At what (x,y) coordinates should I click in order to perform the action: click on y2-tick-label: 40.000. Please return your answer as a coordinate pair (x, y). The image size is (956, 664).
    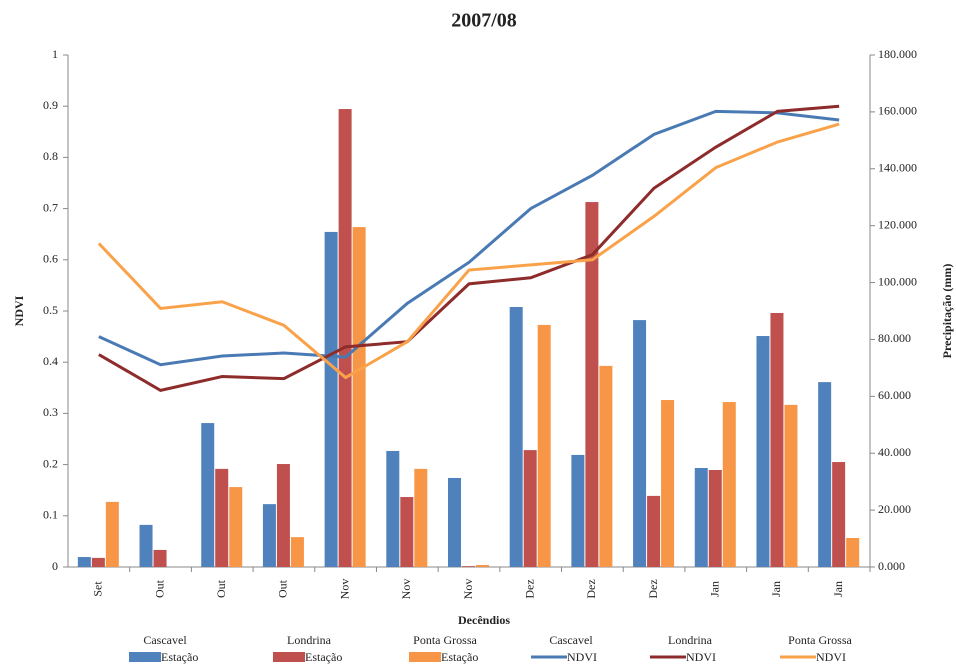
    Looking at the image, I should click on (894, 452).